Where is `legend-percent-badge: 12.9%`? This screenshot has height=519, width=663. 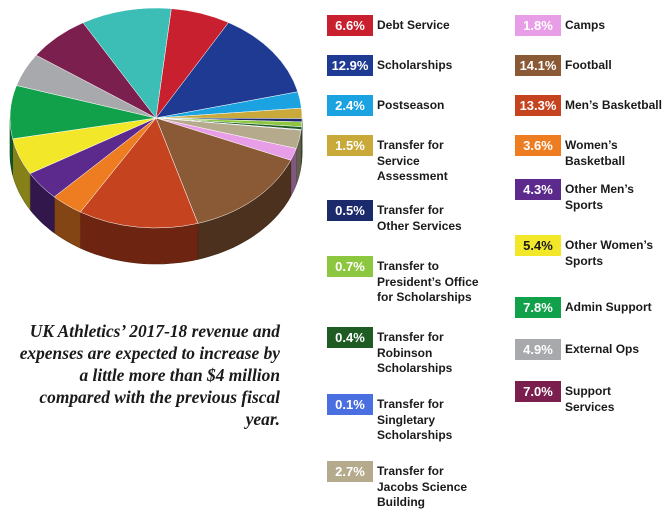 legend-percent-badge: 12.9% is located at coordinates (350, 65).